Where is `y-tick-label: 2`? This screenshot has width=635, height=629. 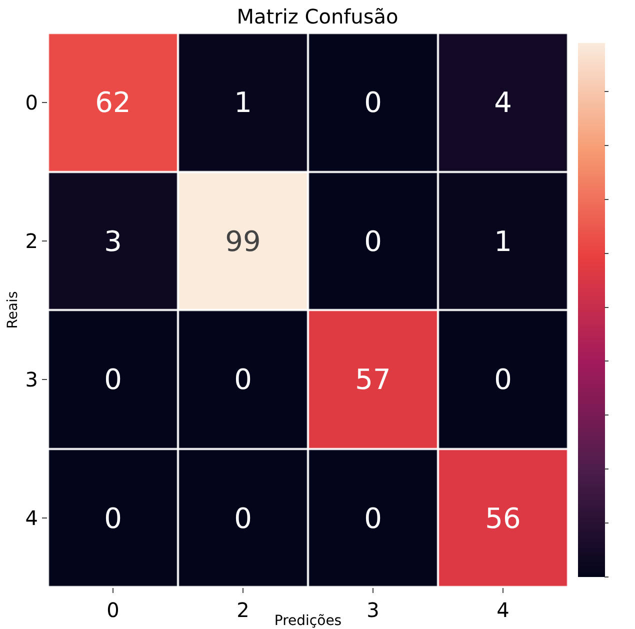 y-tick-label: 2 is located at coordinates (31, 240).